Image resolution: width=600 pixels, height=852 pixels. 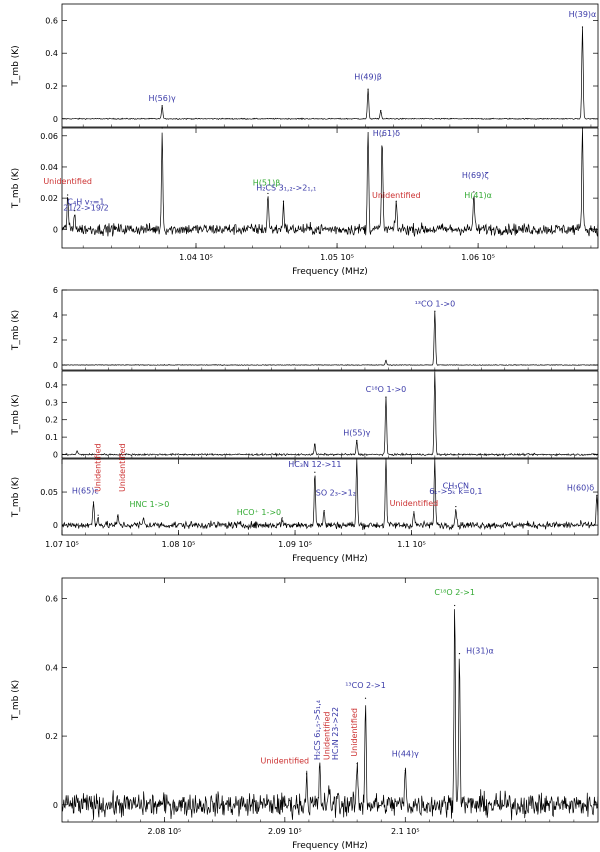 What do you see at coordinates (86, 208) in the screenshot?
I see `line-annotation: 21/2->19/2` at bounding box center [86, 208].